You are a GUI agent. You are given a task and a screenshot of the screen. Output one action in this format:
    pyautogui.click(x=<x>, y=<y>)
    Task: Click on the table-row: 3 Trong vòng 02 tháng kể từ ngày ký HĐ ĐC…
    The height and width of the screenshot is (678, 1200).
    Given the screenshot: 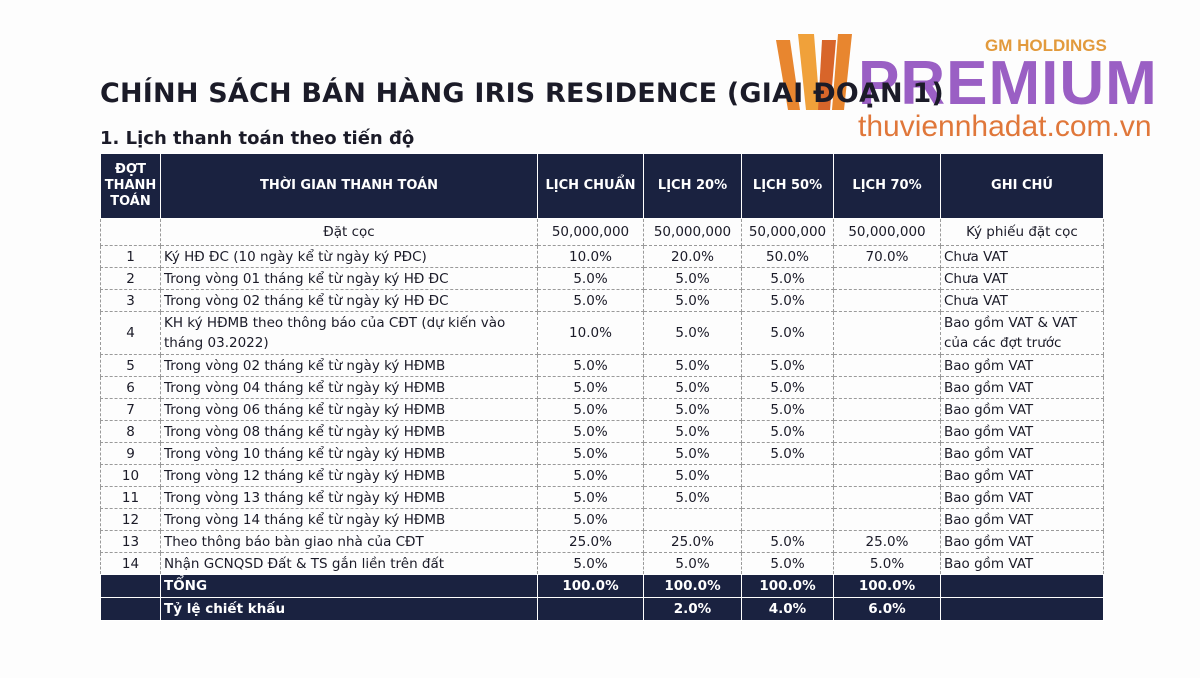 What is the action you would take?
    pyautogui.click(x=602, y=300)
    